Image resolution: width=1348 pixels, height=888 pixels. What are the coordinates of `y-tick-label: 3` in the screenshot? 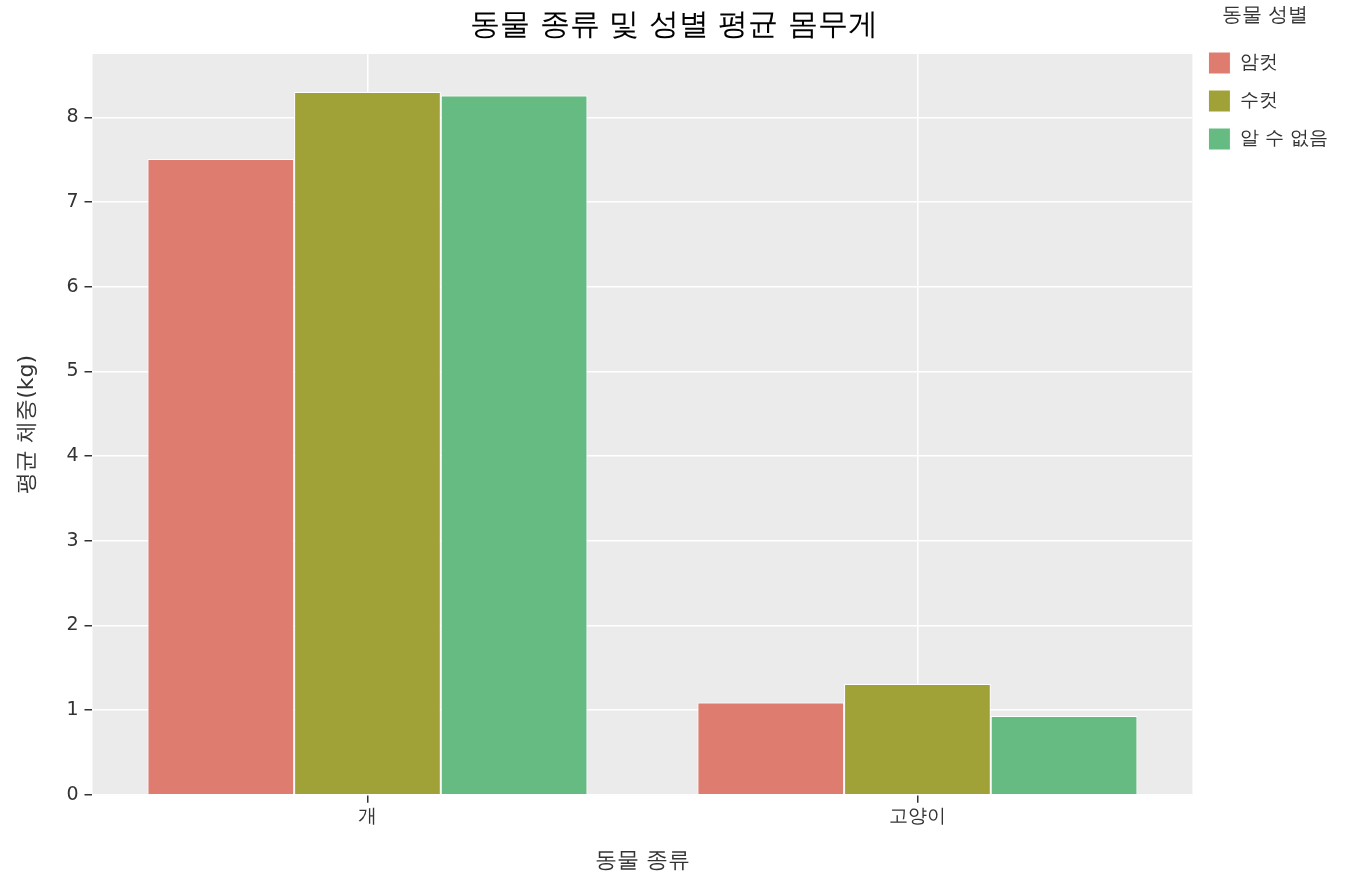 It's located at (72, 538).